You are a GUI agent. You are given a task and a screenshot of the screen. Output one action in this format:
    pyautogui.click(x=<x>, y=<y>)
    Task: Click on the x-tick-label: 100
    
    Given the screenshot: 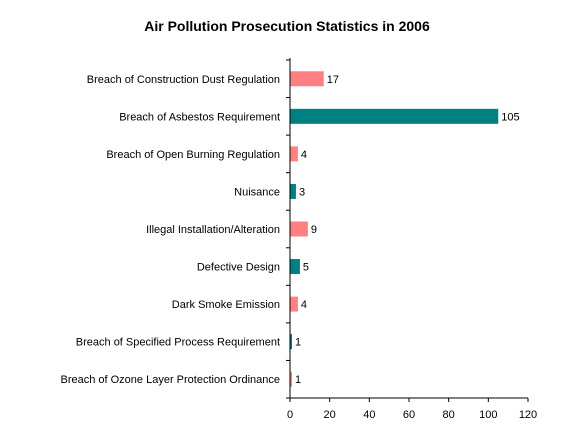 What is the action you would take?
    pyautogui.click(x=488, y=415)
    